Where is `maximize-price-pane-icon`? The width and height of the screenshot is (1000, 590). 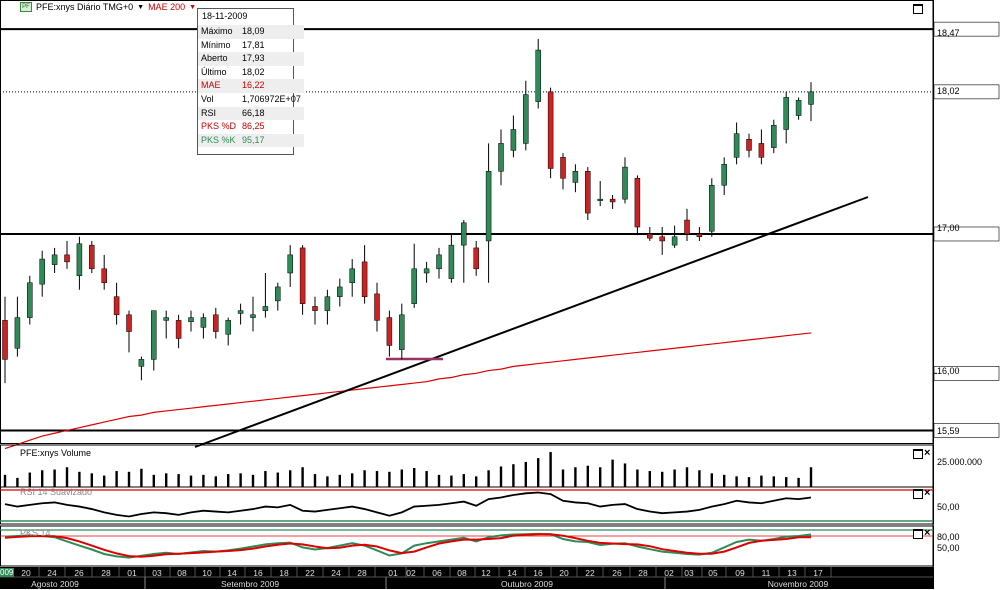 maximize-price-pane-icon is located at coordinates (918, 9).